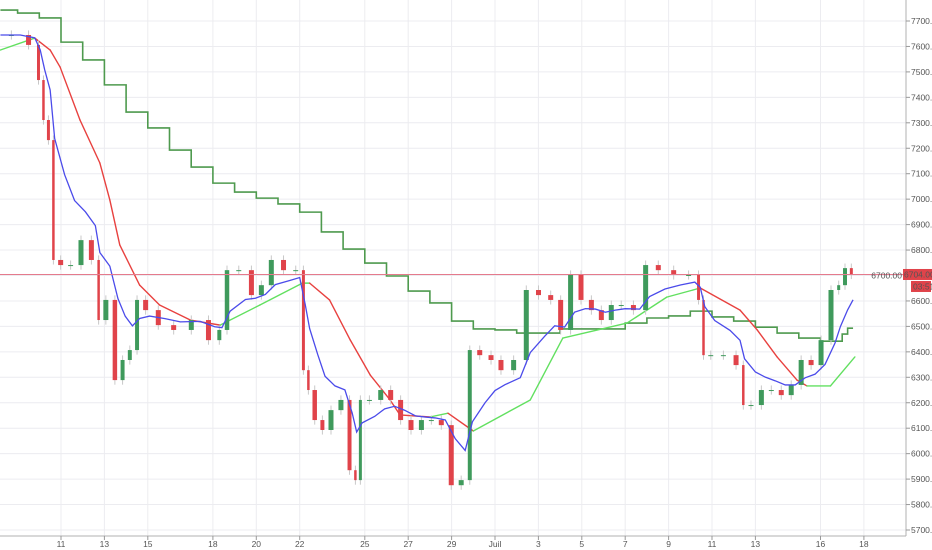  Describe the element at coordinates (921, 225) in the screenshot. I see `y-tick-label: 6900.00` at that location.